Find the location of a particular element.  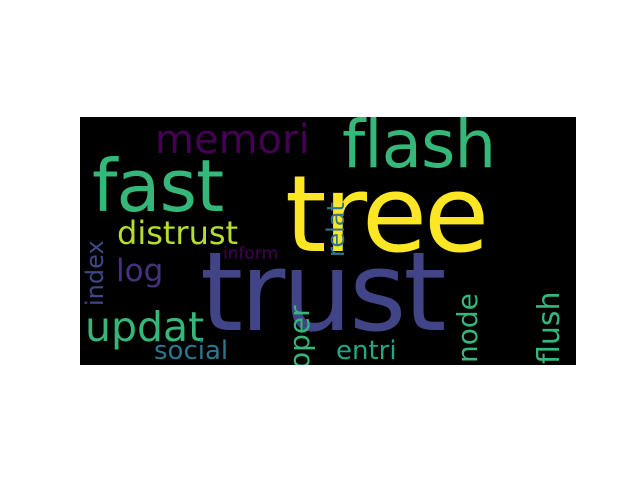

word-distrust: distrust is located at coordinates (178, 233).